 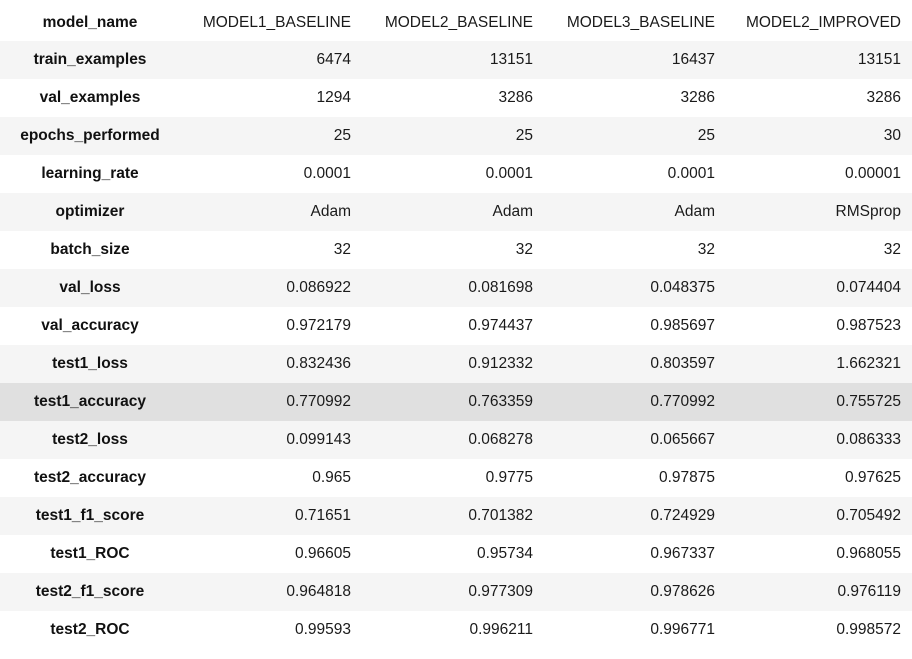 I want to click on table-cell: 0.972179, so click(x=318, y=325).